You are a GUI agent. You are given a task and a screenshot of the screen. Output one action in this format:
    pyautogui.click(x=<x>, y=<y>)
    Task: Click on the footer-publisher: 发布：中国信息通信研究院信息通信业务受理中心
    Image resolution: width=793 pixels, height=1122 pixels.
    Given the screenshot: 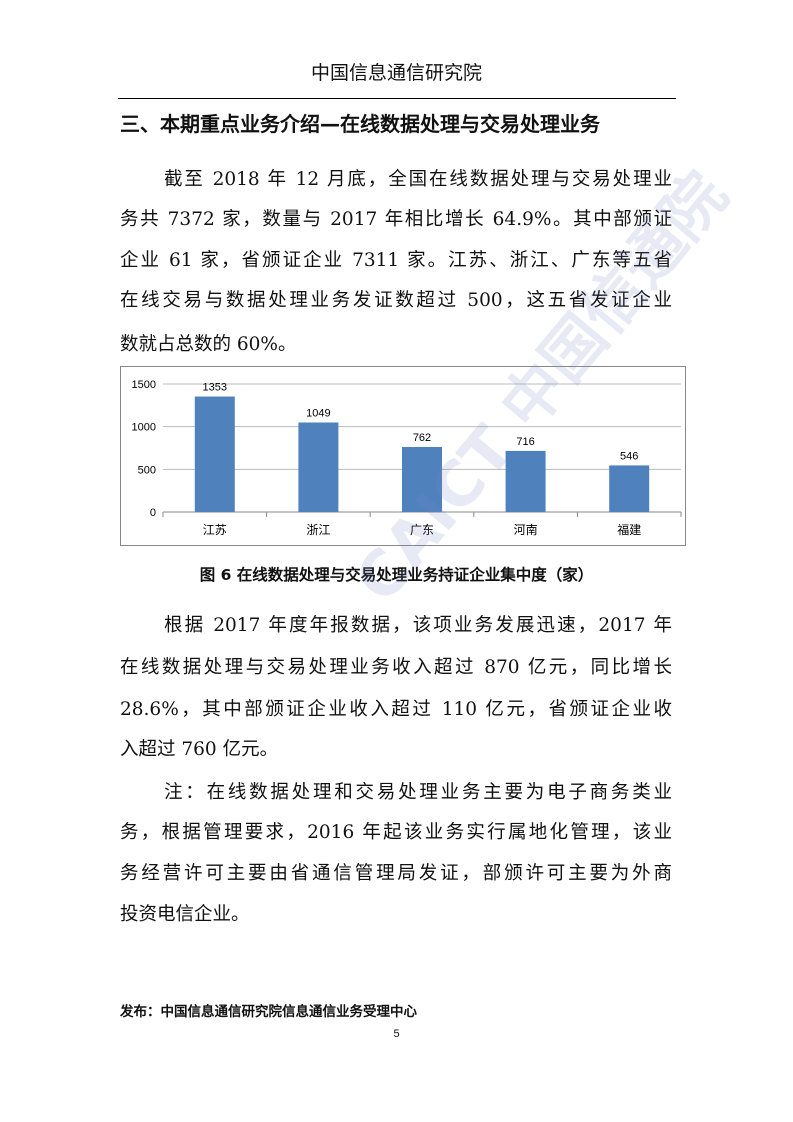 What is the action you would take?
    pyautogui.click(x=268, y=1012)
    